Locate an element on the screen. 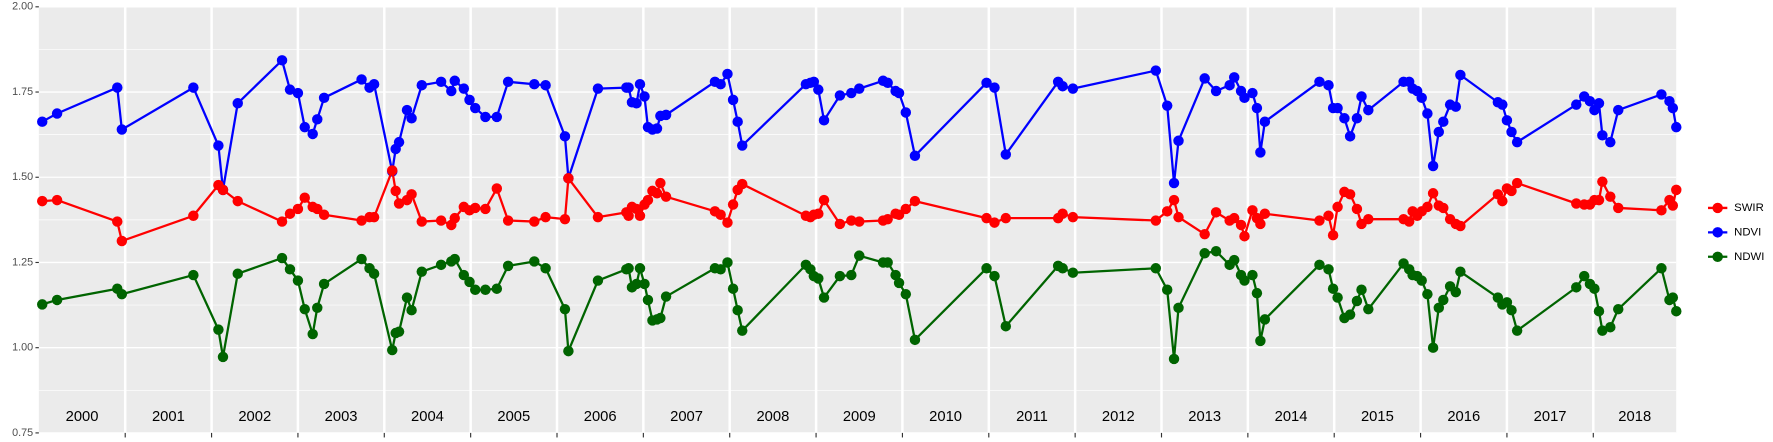  year-label: 2002 is located at coordinates (254, 417).